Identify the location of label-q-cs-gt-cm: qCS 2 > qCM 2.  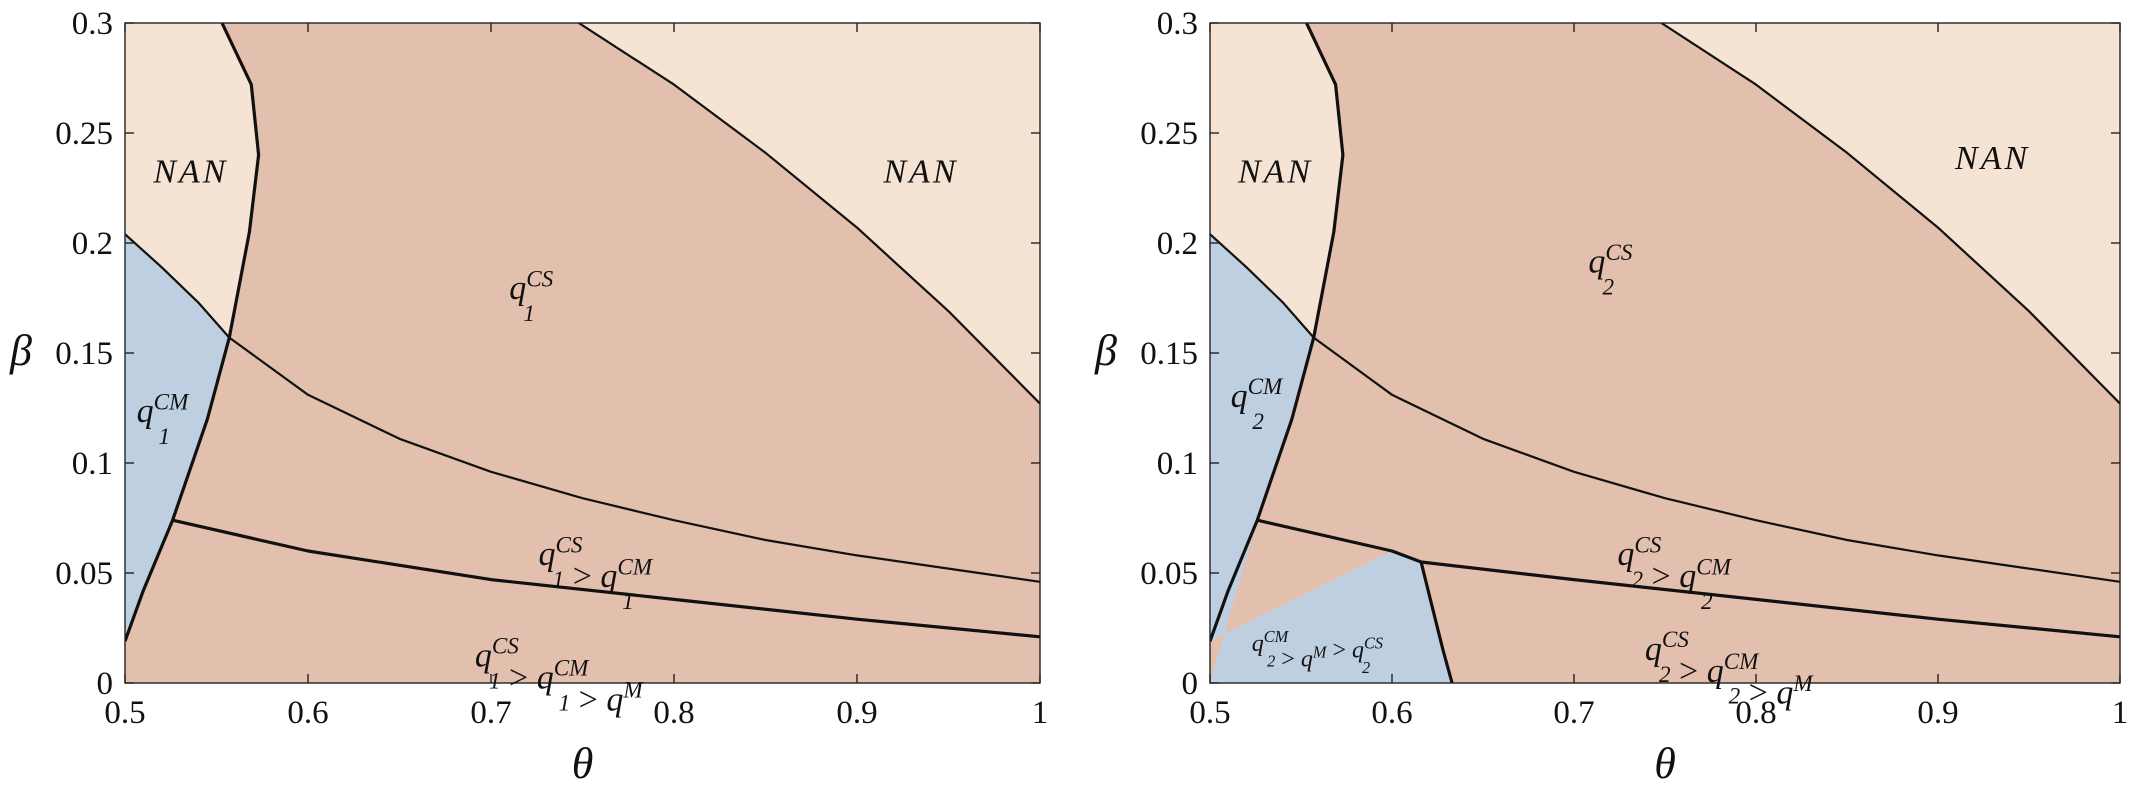
(1674, 573).